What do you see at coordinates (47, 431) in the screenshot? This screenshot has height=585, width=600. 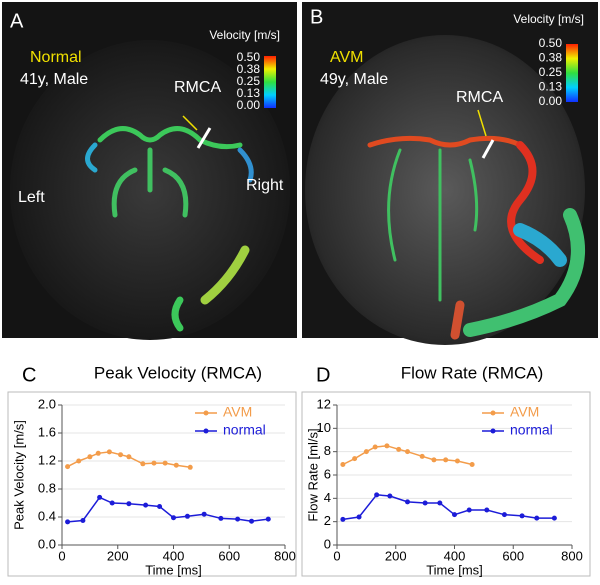 I see `y-tick-label: 1.6` at bounding box center [47, 431].